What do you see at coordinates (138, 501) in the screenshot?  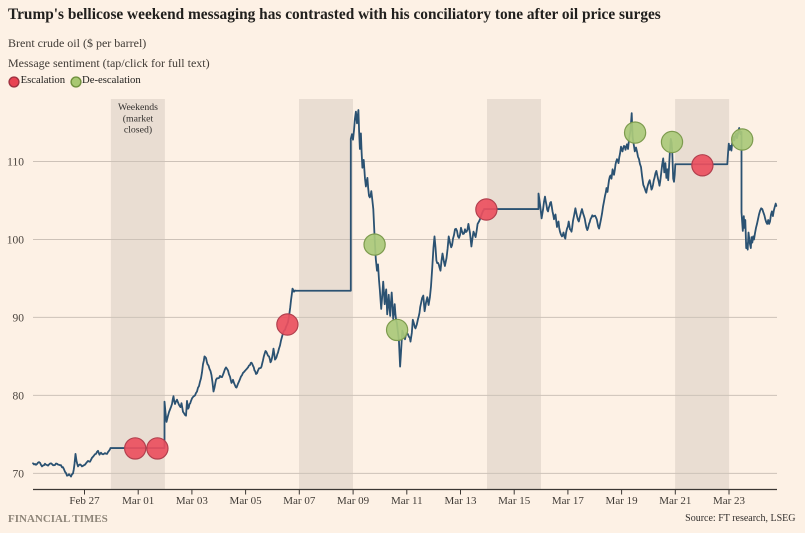 I see `svg-text: Mar 01` at bounding box center [138, 501].